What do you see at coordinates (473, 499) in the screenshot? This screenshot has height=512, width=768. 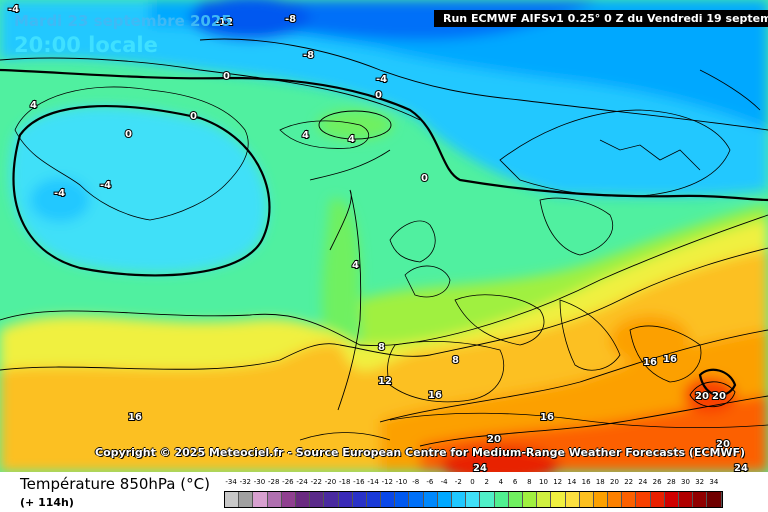 I see `color-scale-bar` at bounding box center [473, 499].